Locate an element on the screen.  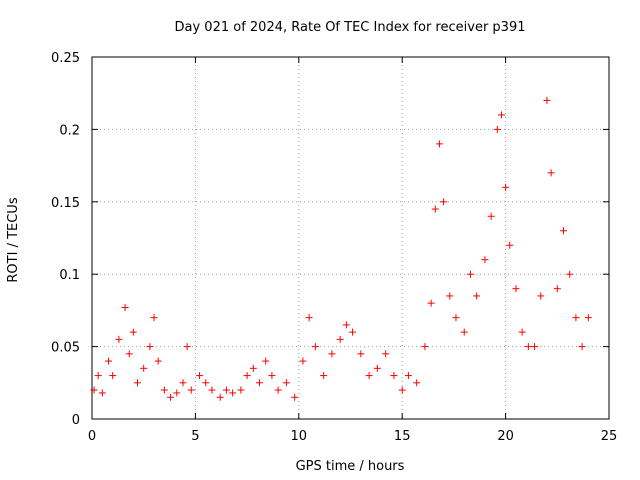
x-tick-label: 15 is located at coordinates (402, 436).